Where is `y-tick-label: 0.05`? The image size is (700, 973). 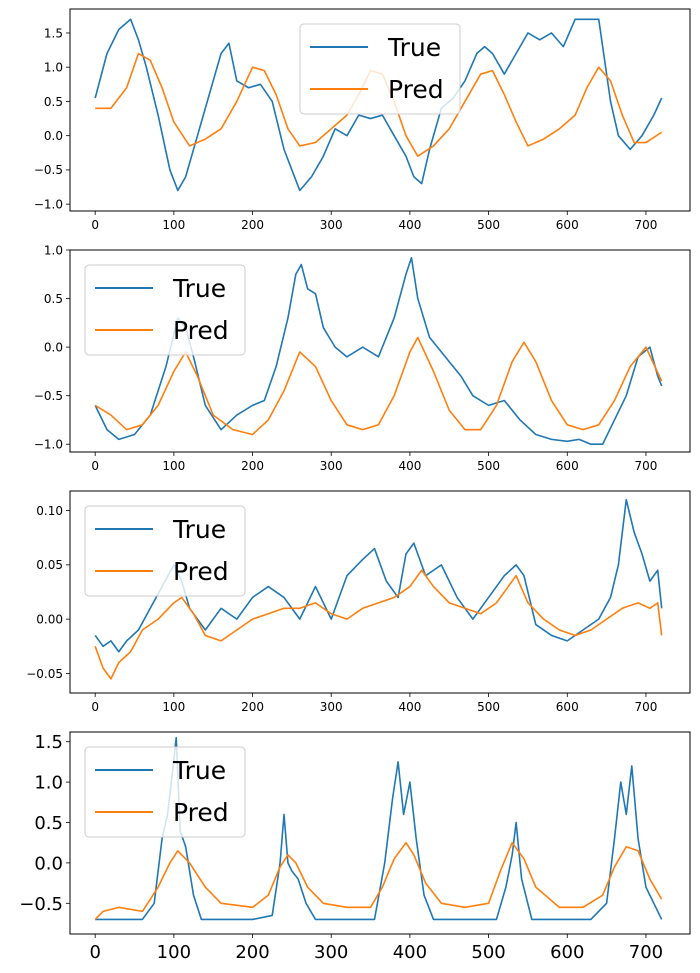
y-tick-label: 0.05 is located at coordinates (49, 565).